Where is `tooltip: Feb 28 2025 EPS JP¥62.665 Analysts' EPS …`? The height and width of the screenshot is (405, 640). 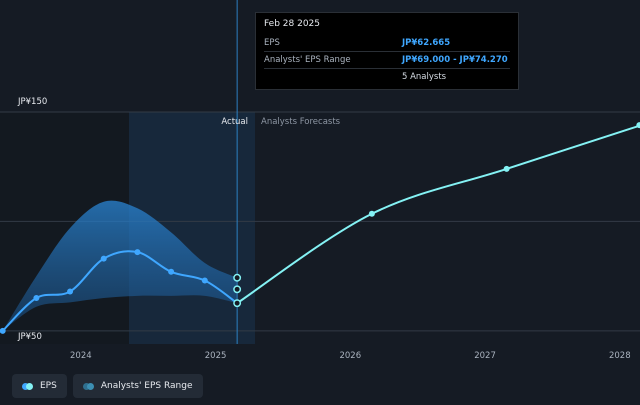
tooltip: Feb 28 2025 EPS JP¥62.665 Analysts' EPS … is located at coordinates (387, 51).